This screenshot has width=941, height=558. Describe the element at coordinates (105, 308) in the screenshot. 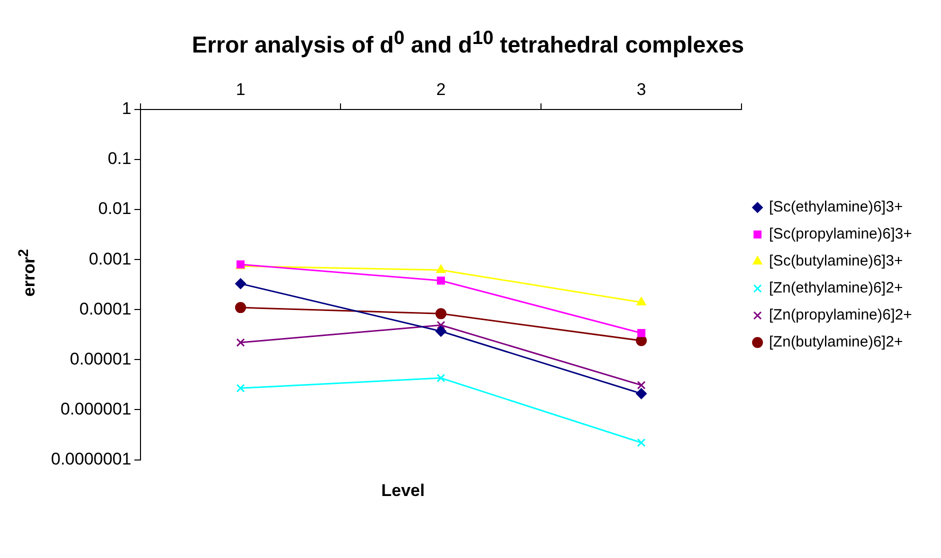

I see `y-tick-label: 0.0001` at that location.